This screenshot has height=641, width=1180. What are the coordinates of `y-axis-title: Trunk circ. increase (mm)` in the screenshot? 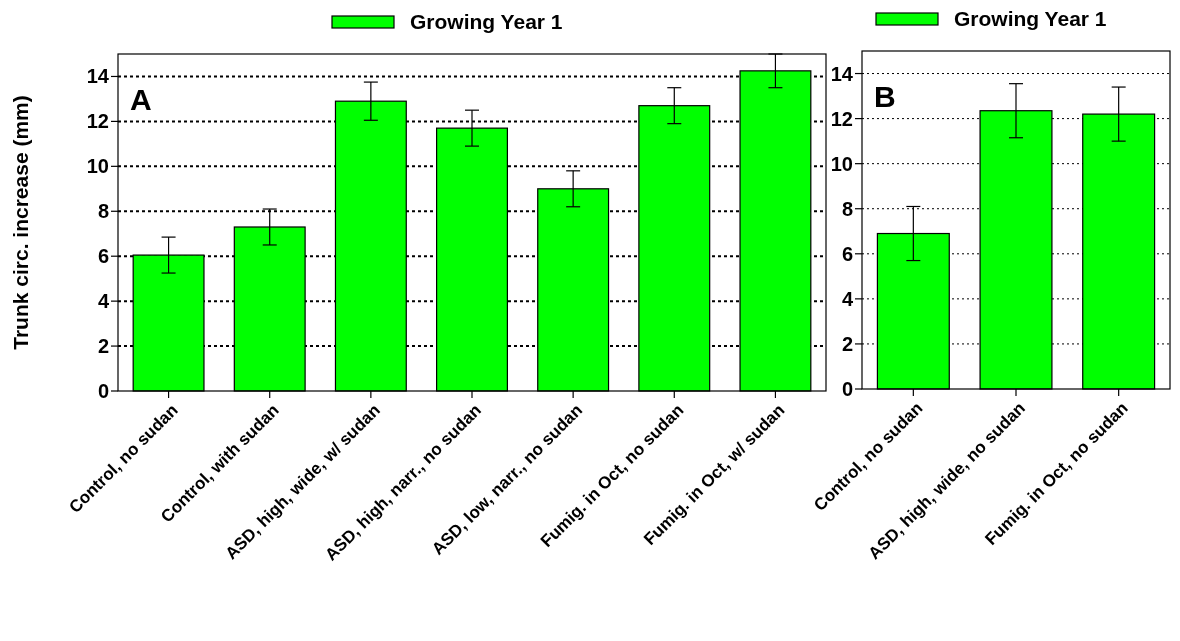 It's located at (20, 222).